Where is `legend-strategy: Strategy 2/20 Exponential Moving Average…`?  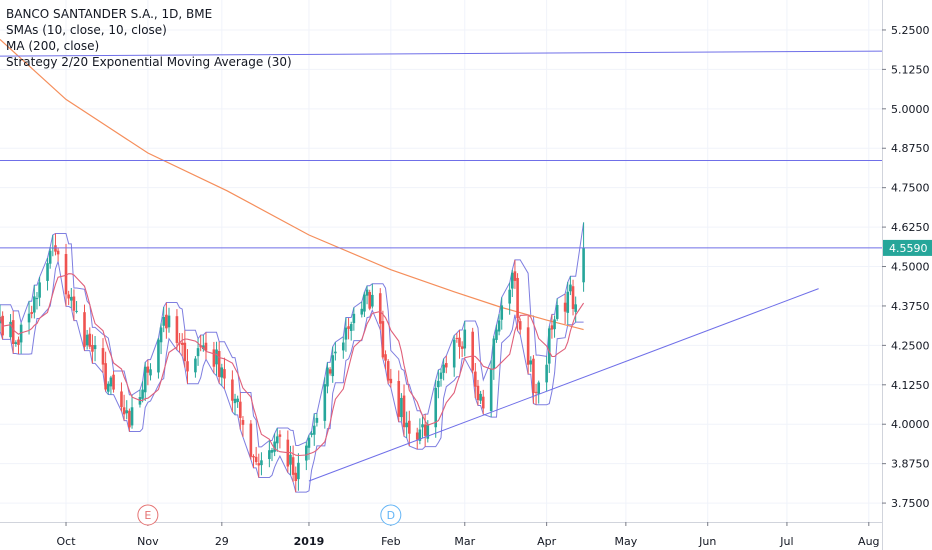
legend-strategy: Strategy 2/20 Exponential Moving Average… is located at coordinates (149, 62).